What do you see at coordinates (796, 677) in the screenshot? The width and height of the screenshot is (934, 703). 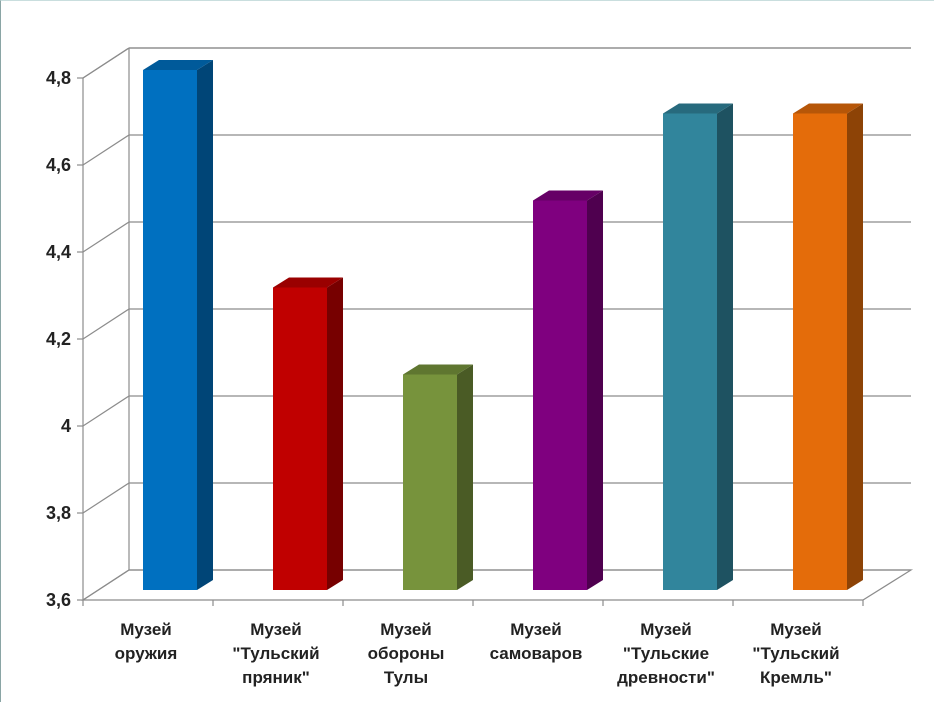 I see `x-category-label-line: Кремль"` at bounding box center [796, 677].